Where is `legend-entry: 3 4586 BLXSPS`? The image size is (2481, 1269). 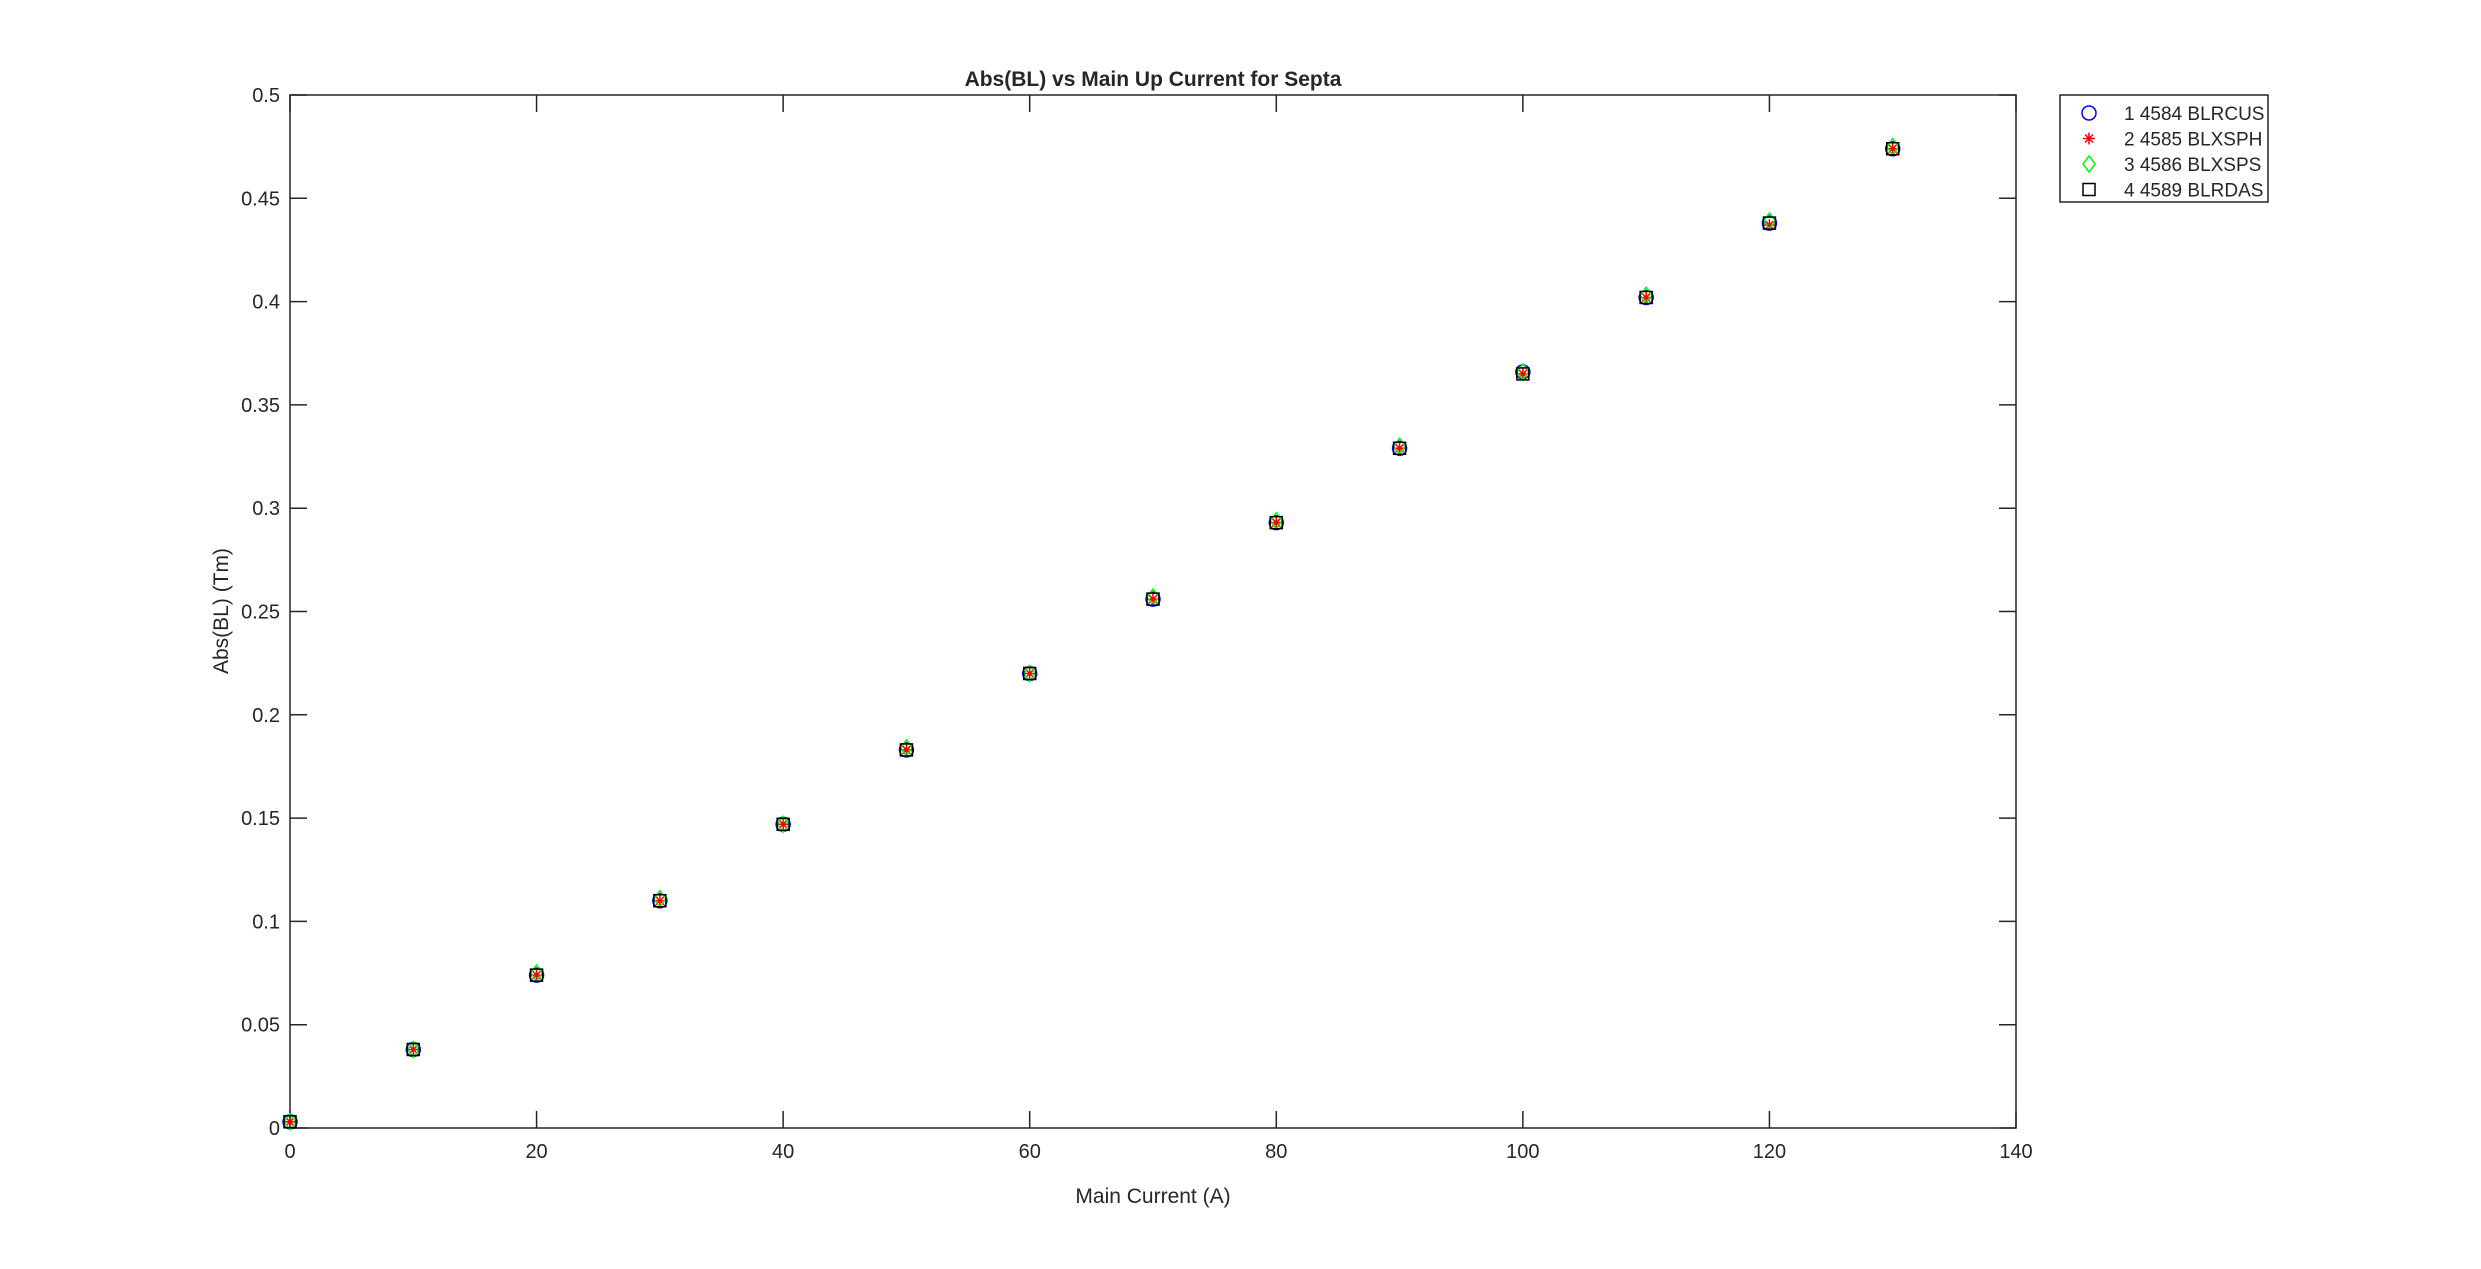
legend-entry: 3 4586 BLXSPS is located at coordinates (2192, 165).